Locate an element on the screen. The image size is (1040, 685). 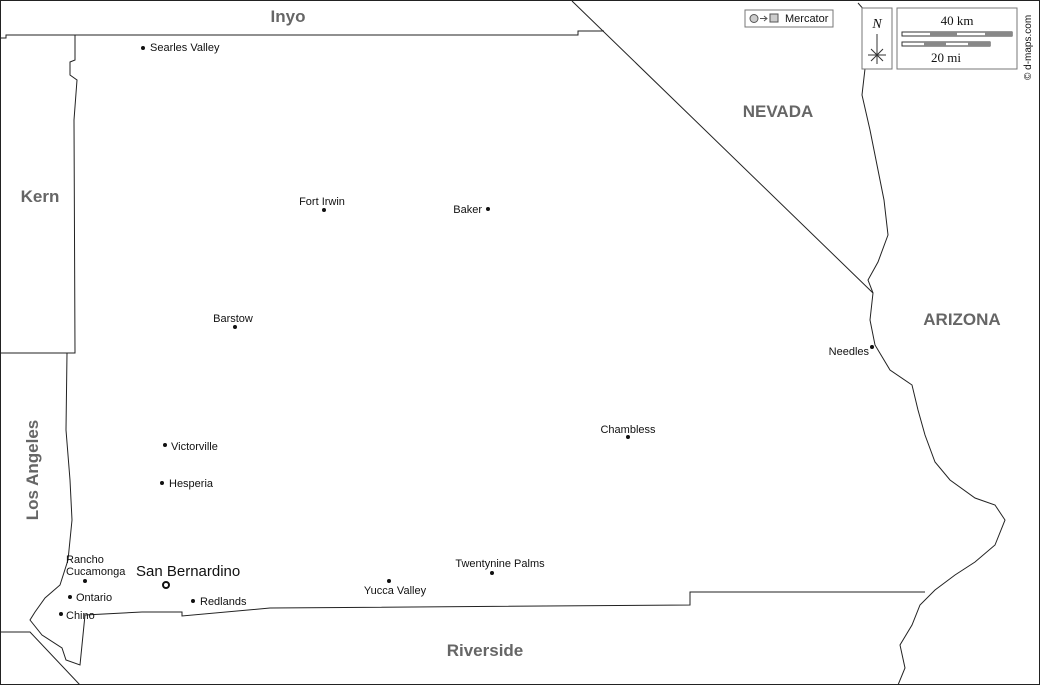
region-label: Kern is located at coordinates (40, 196).